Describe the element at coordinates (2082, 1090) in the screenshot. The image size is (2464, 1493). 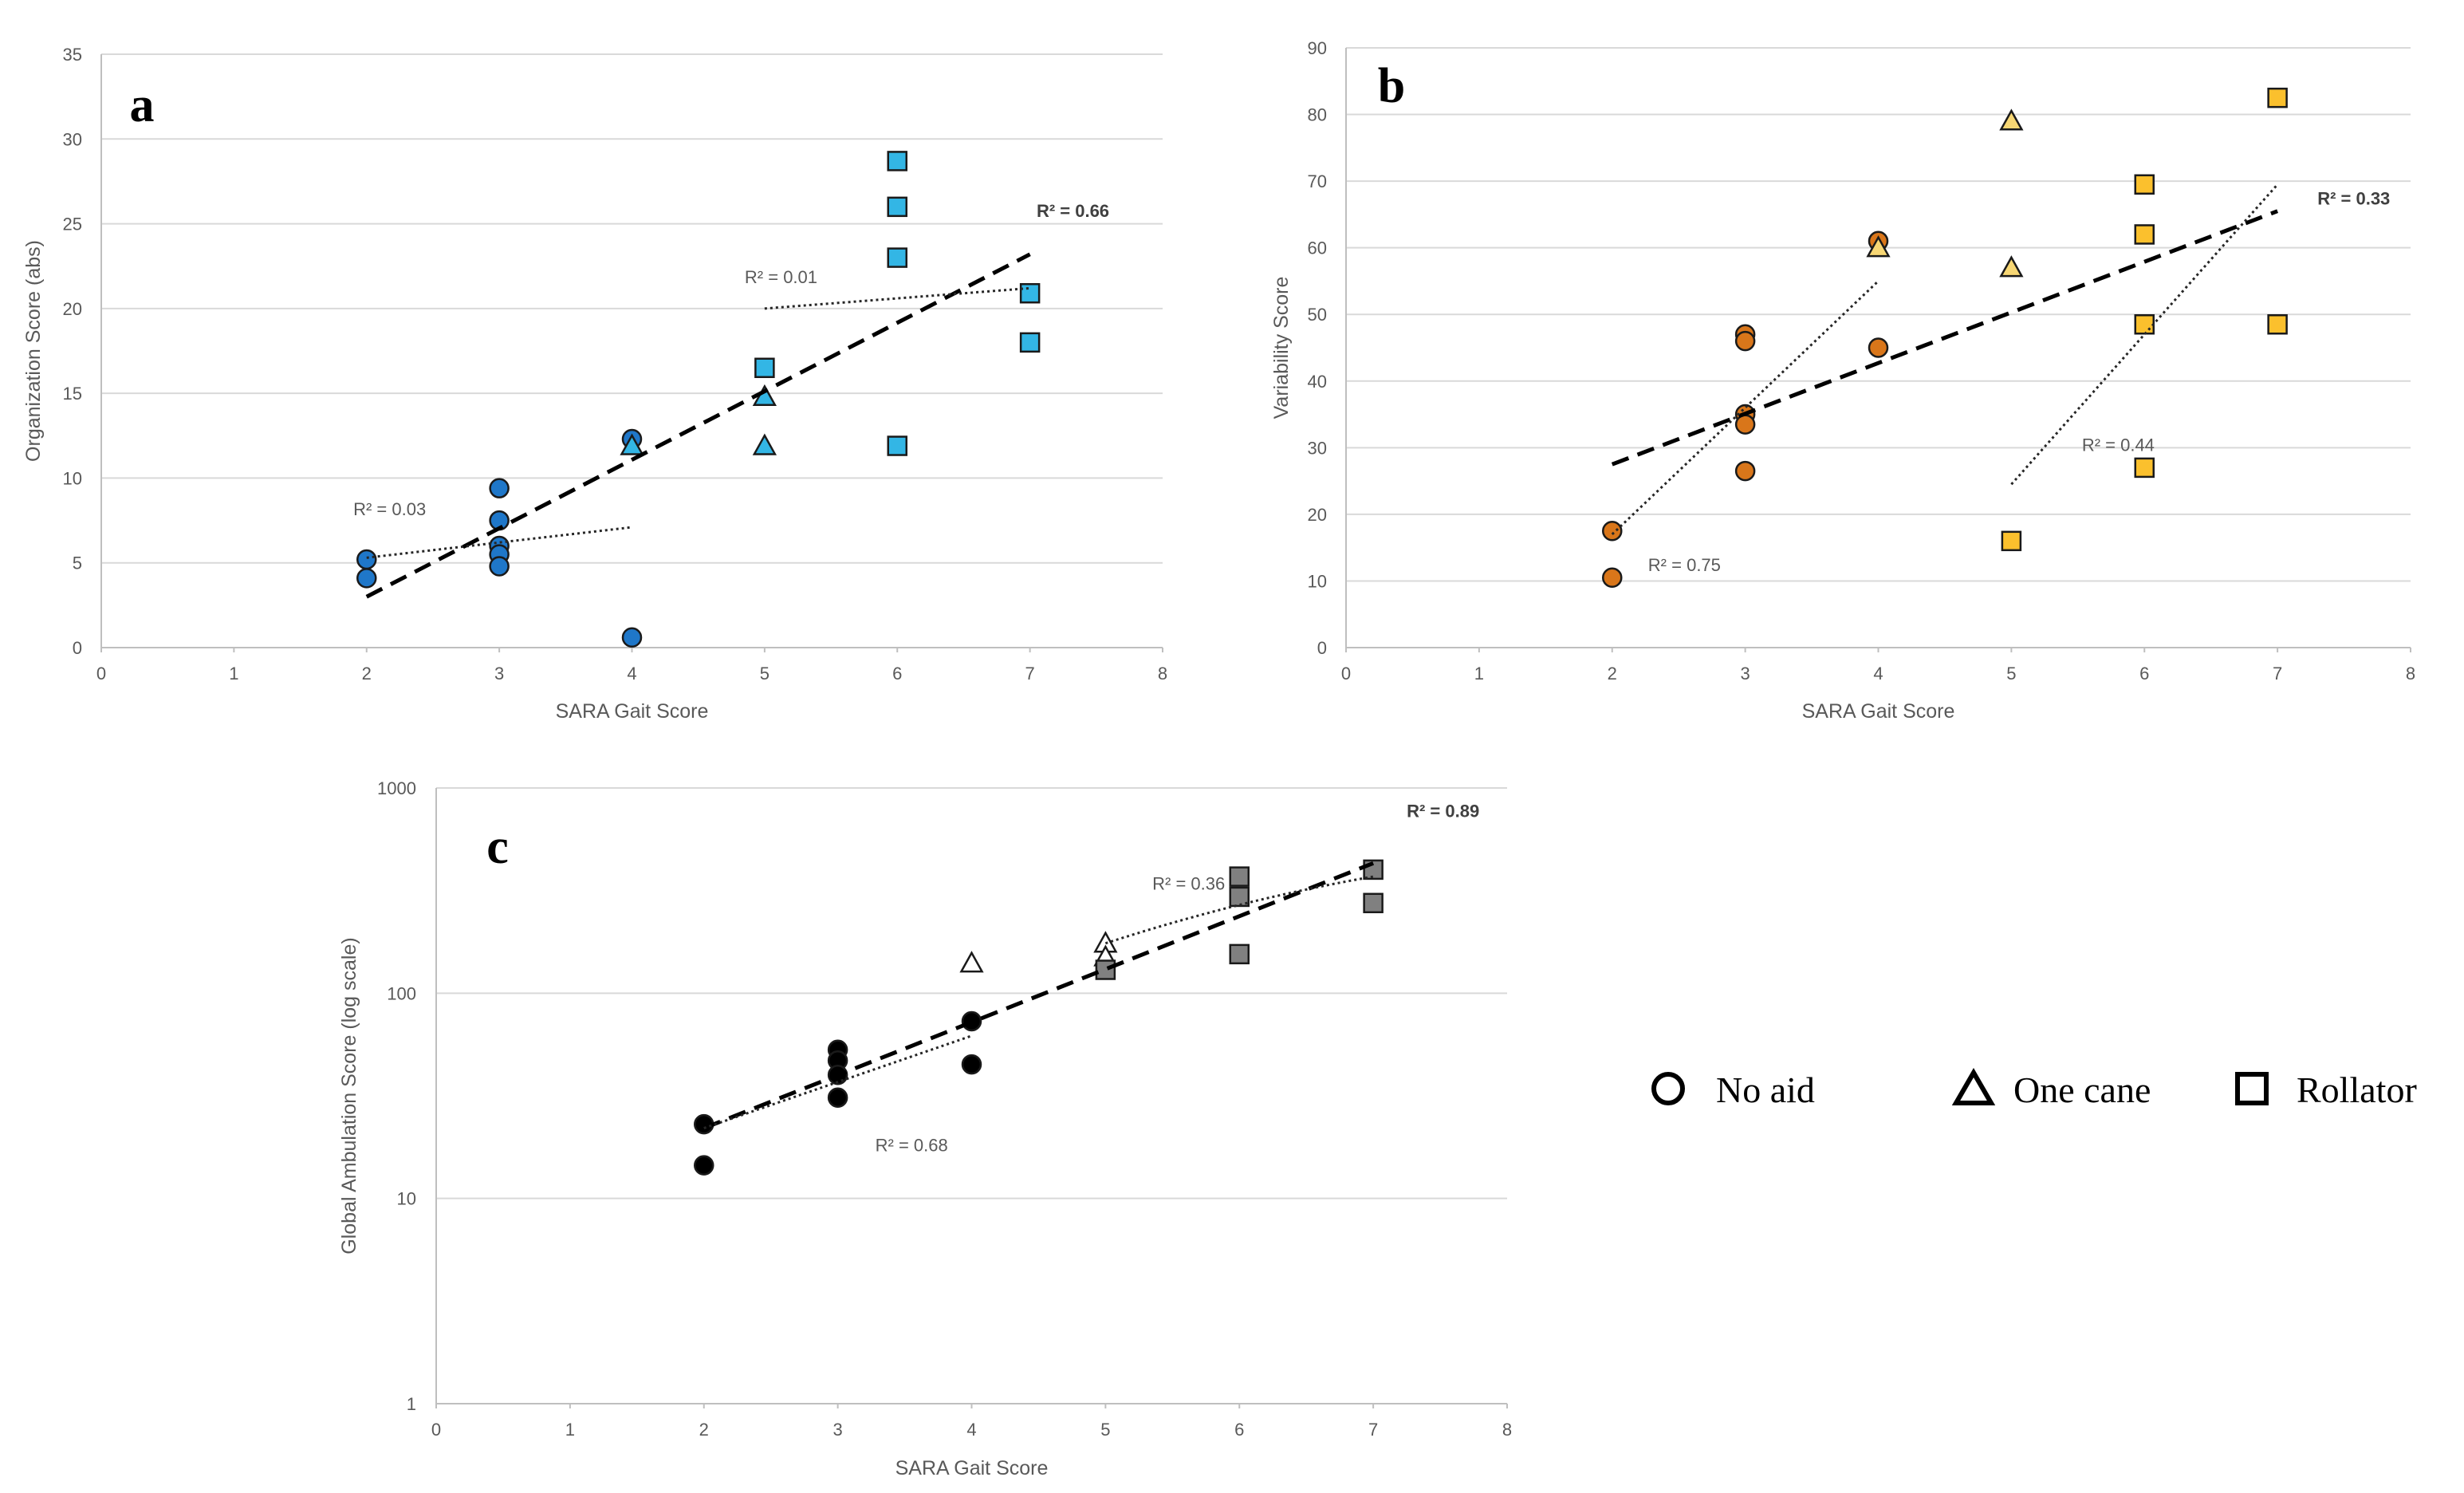
I see `legend-label-one-cane: One cane` at that location.